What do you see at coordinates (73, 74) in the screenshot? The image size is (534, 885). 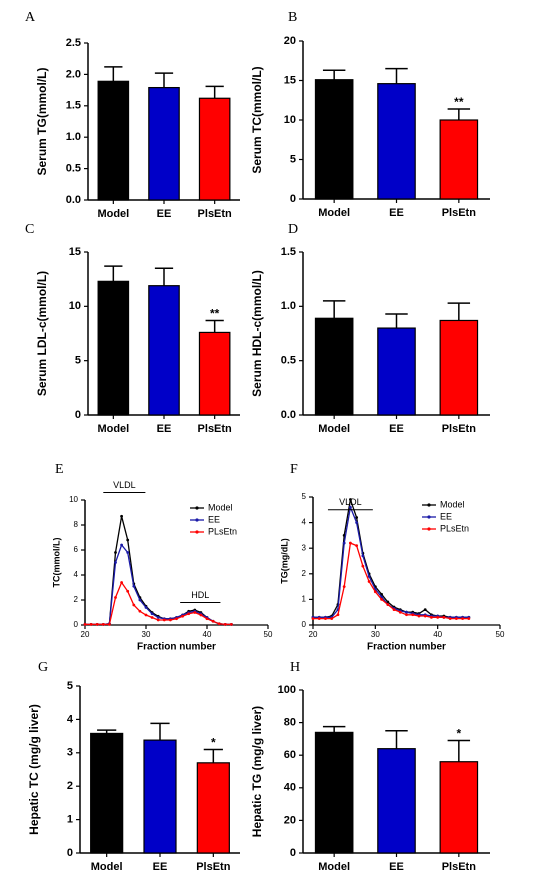 I see `y-tick-label: 2.0` at bounding box center [73, 74].